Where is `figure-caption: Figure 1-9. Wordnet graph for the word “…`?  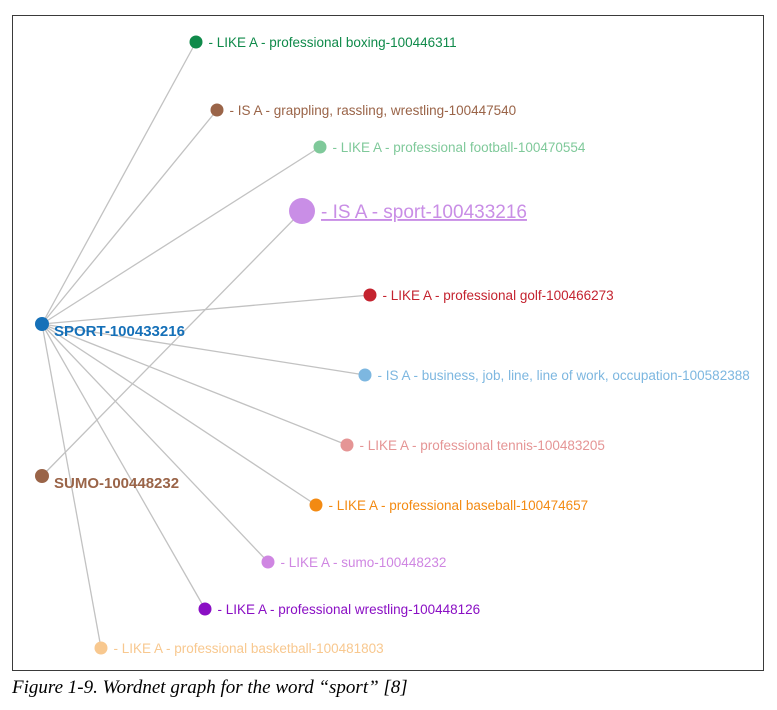
figure-caption: Figure 1-9. Wordnet graph for the word “… is located at coordinates (210, 687).